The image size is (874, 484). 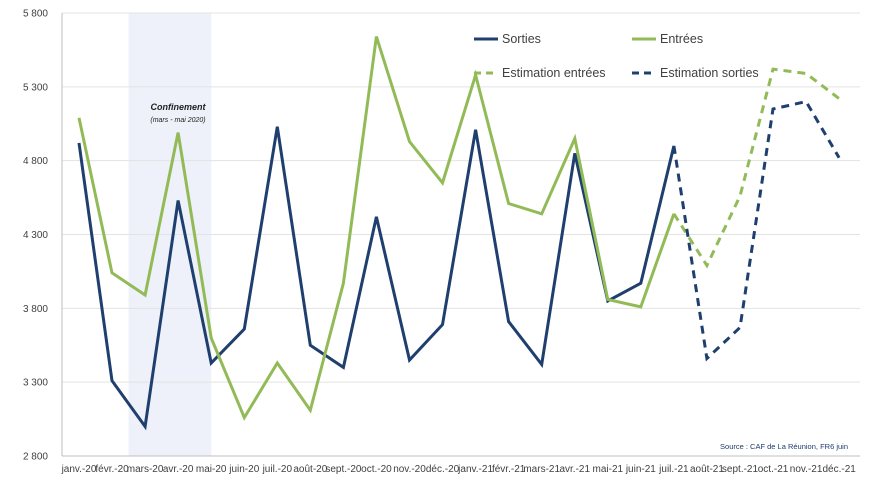 I want to click on x-tick-label: déc.-20, so click(x=443, y=469).